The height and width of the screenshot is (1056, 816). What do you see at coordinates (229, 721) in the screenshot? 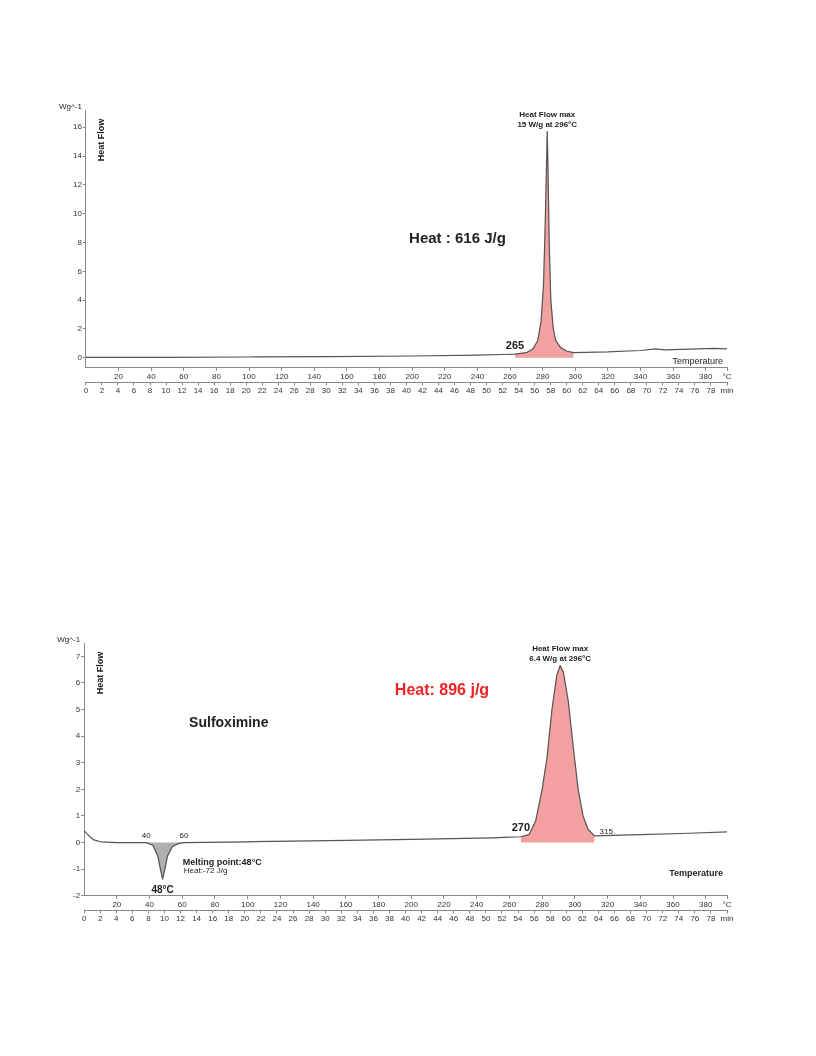
I see `text: Sulfoximine` at bounding box center [229, 721].